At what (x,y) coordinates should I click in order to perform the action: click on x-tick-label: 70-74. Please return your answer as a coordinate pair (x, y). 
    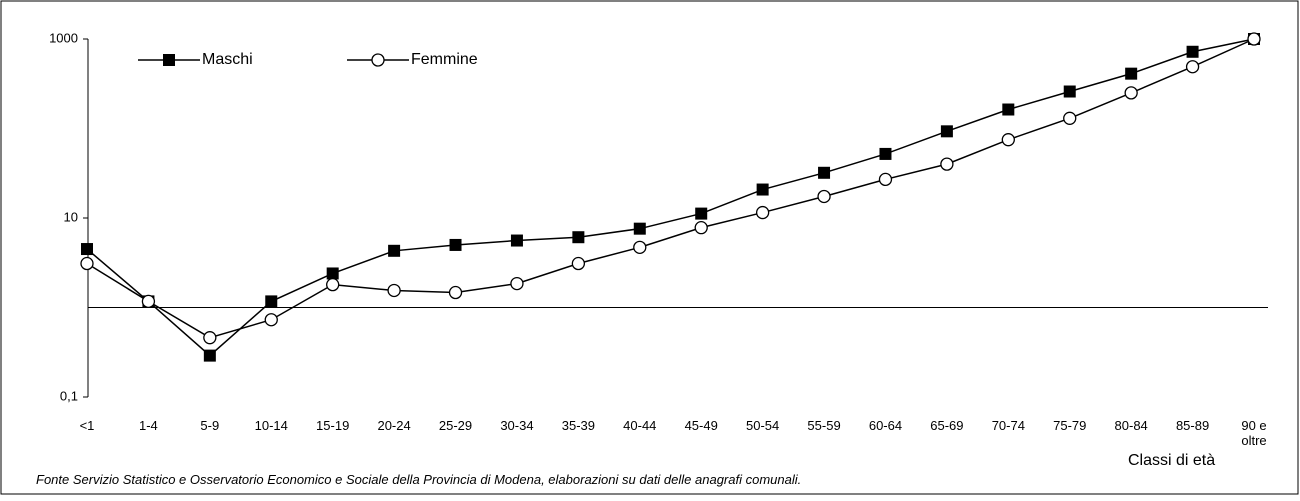
    Looking at the image, I should click on (1008, 425).